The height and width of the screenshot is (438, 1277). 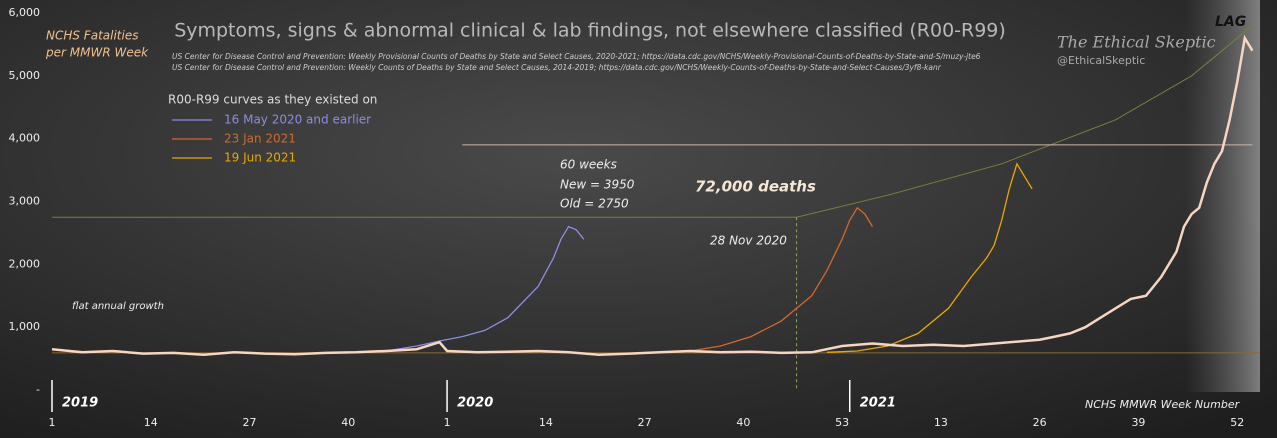 What do you see at coordinates (25, 12) in the screenshot?
I see `y-tick-label: 6,000` at bounding box center [25, 12].